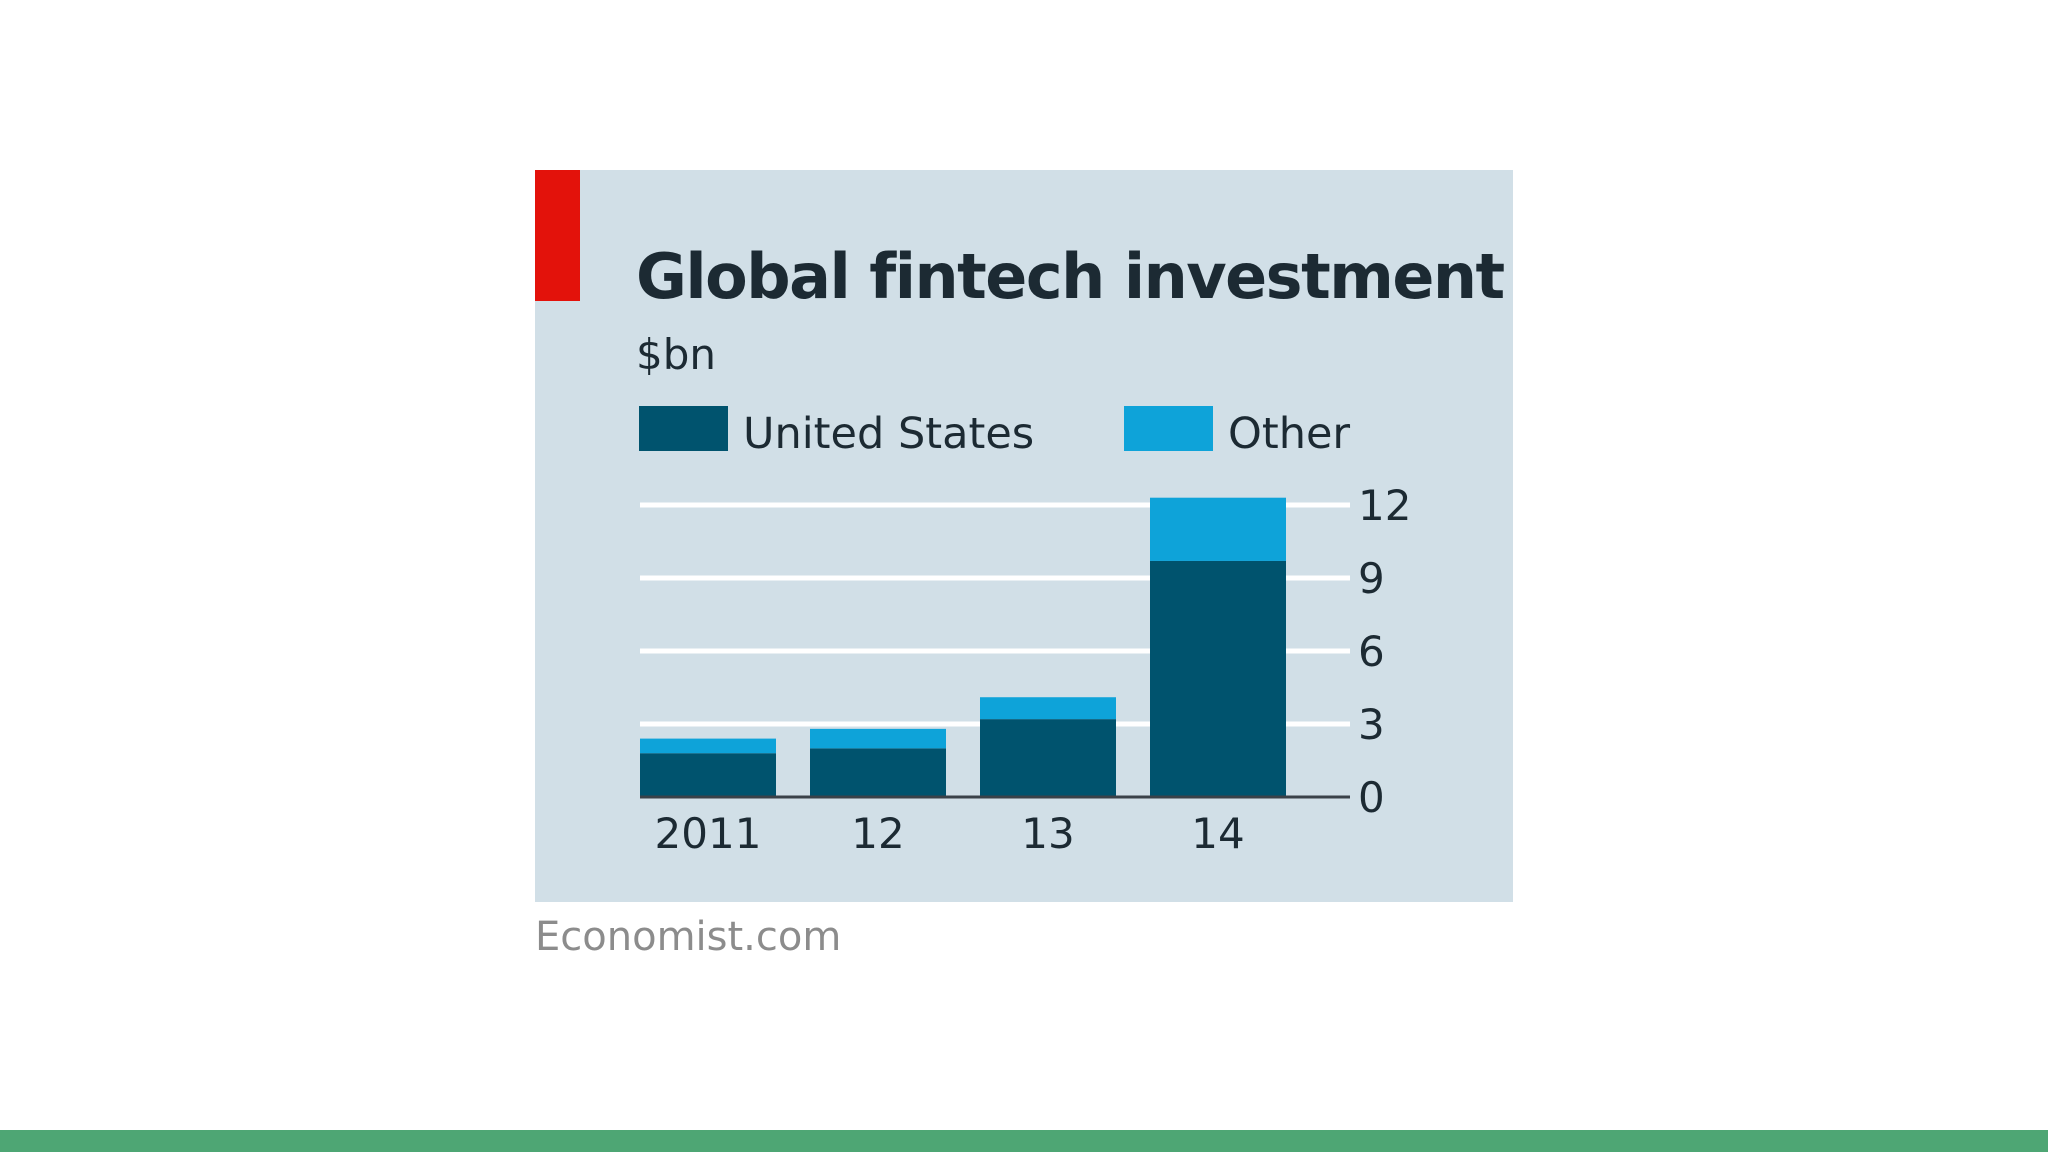 This screenshot has width=2048, height=1152. What do you see at coordinates (708, 833) in the screenshot?
I see `x-tick-label-2011: 2011` at bounding box center [708, 833].